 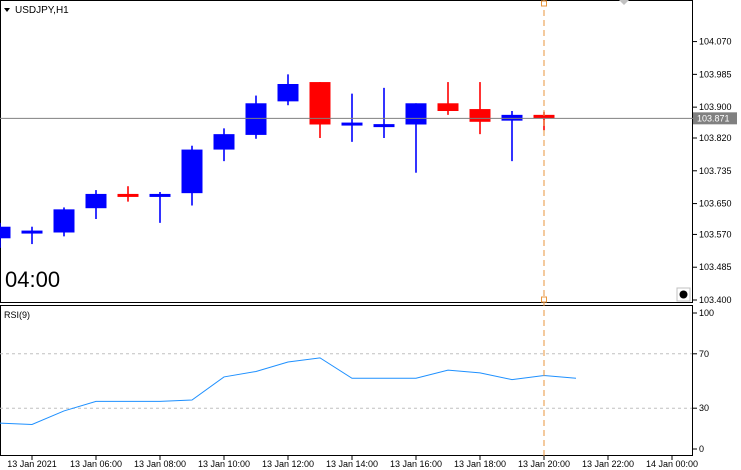 What do you see at coordinates (480, 464) in the screenshot?
I see `time-tick-label: 13 Jan 18:00` at bounding box center [480, 464].